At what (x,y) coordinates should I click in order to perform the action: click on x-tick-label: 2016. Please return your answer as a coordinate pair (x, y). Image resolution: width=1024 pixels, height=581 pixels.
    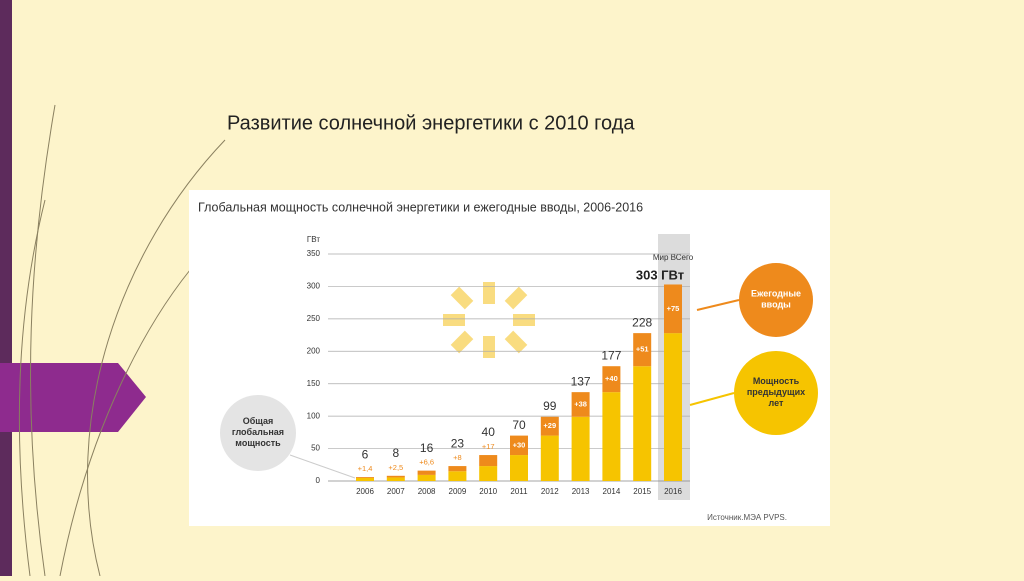
    Looking at the image, I should click on (673, 491).